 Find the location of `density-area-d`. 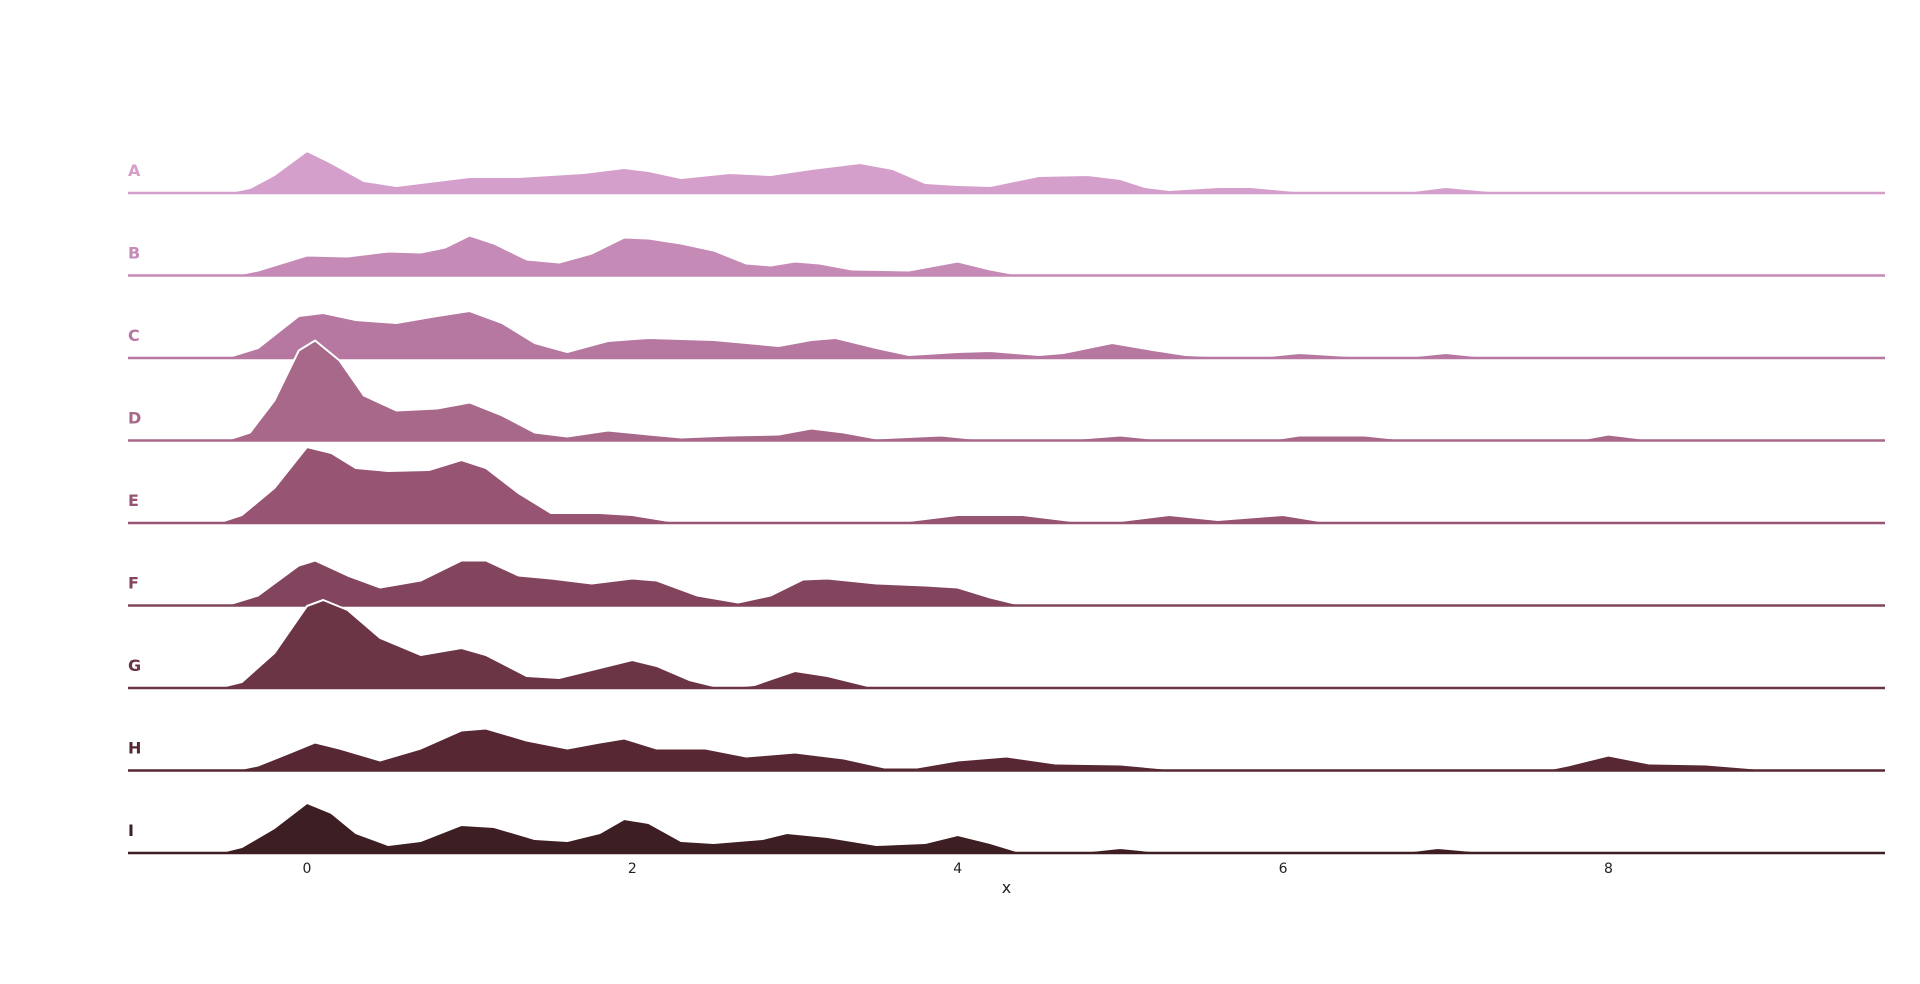

density-area-d is located at coordinates (1006, 390).